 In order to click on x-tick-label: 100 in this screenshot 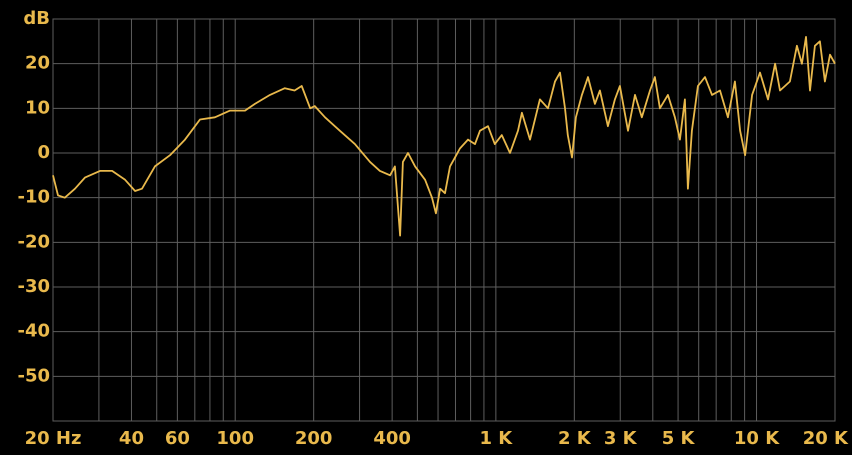, I will do `click(235, 438)`.